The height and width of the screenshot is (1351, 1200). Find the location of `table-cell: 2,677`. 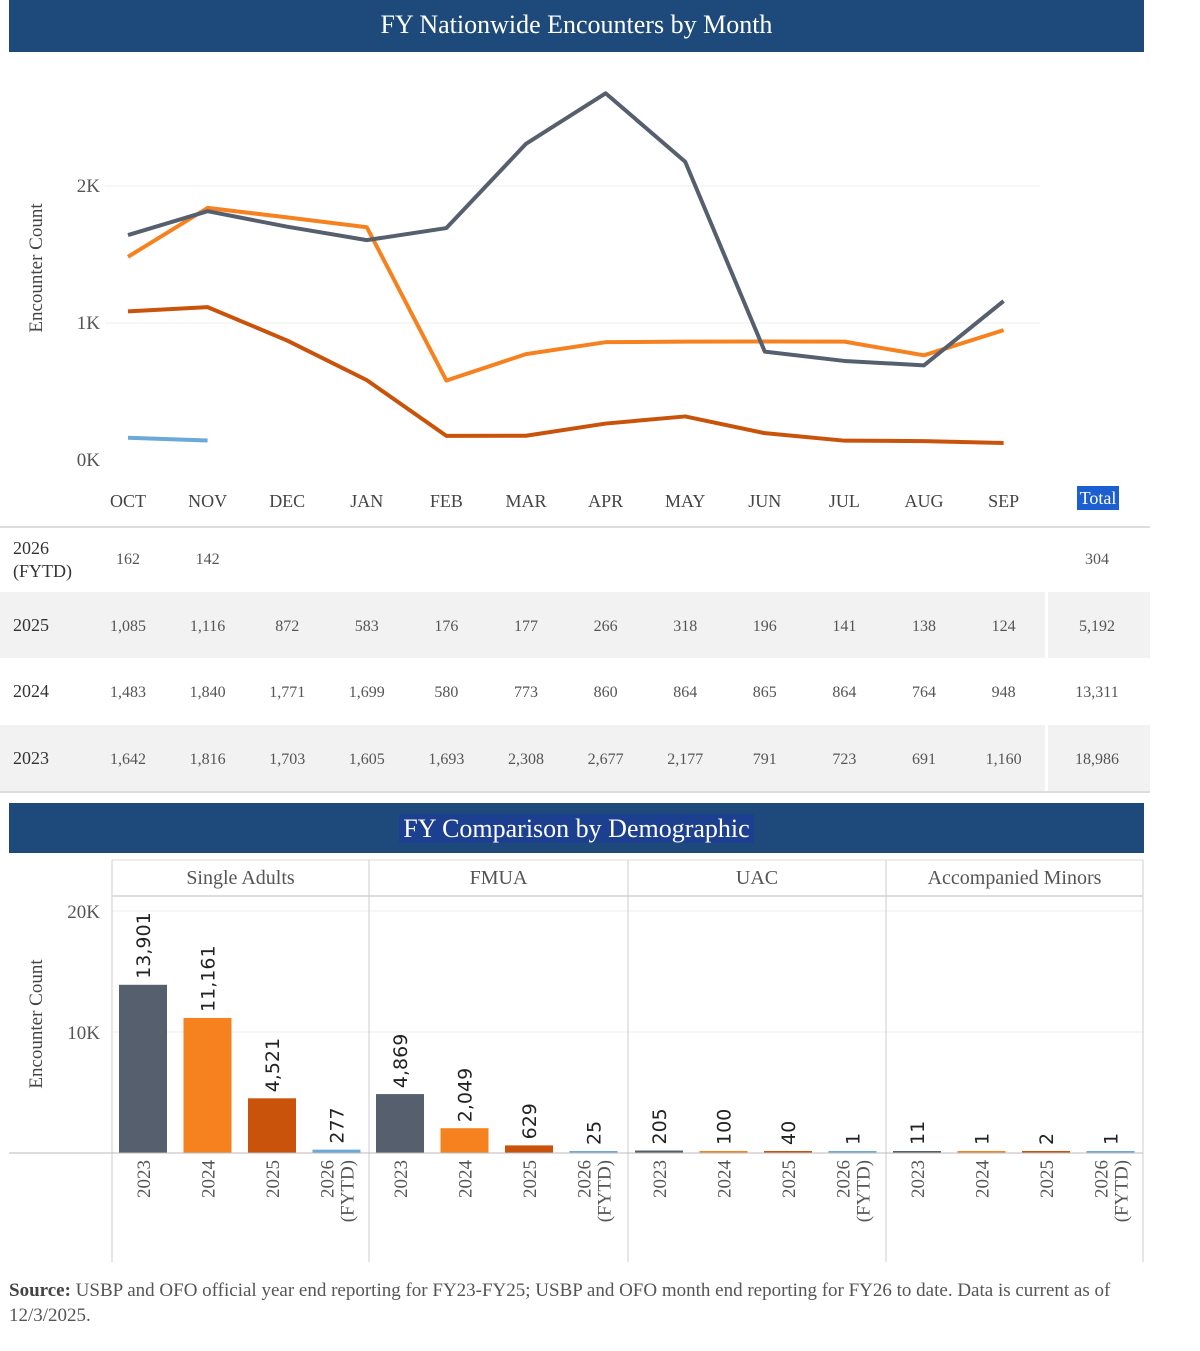

table-cell: 2,677 is located at coordinates (606, 759).